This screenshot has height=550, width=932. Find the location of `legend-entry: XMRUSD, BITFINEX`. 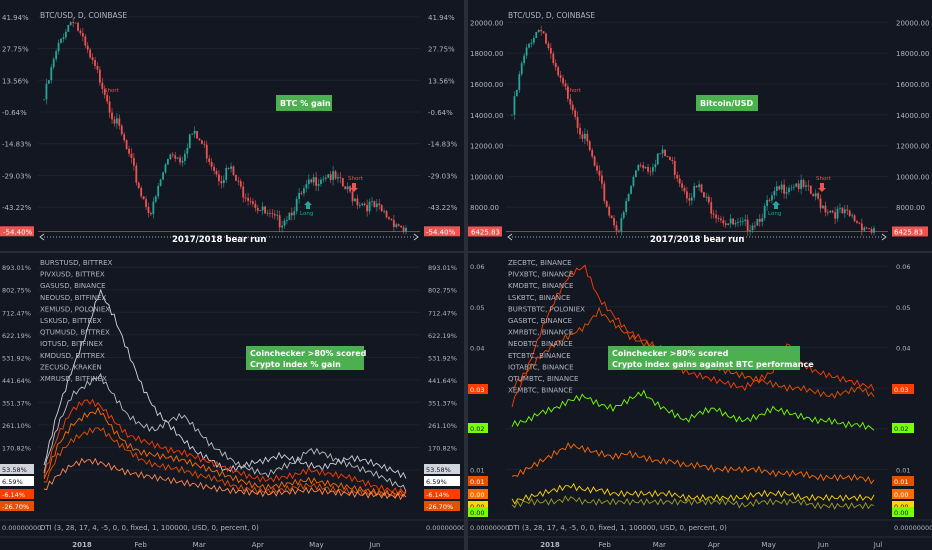

legend-entry: XMRUSD, BITFINEX is located at coordinates (73, 379).